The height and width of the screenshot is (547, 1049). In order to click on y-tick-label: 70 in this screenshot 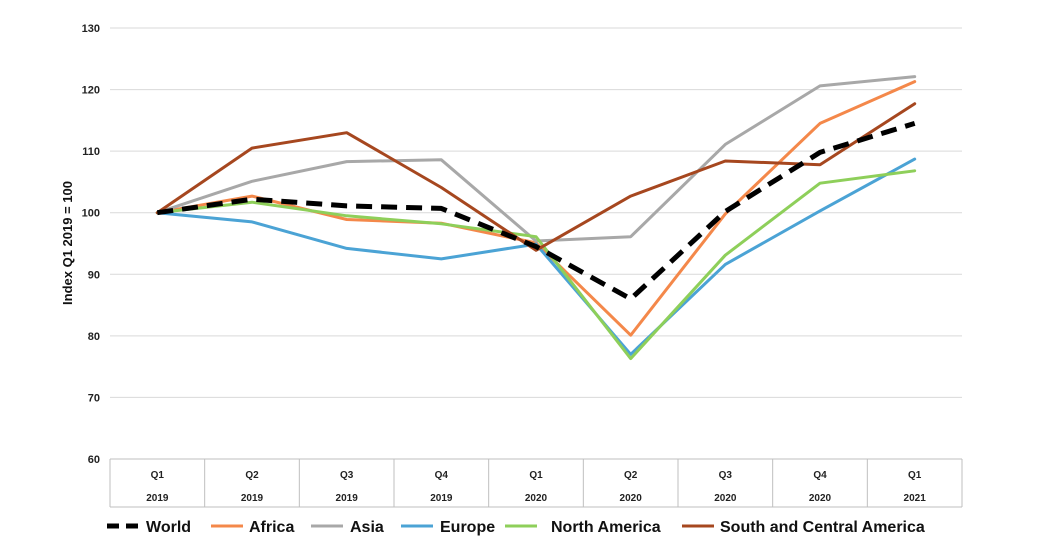, I will do `click(94, 398)`.